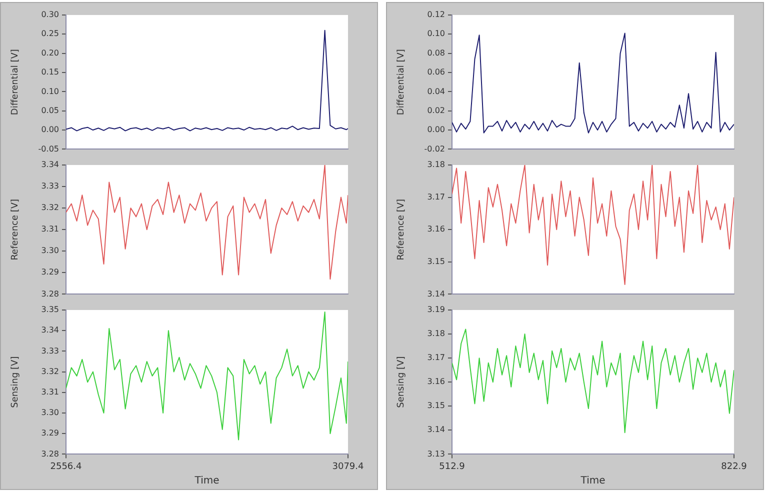 Image resolution: width=765 pixels, height=492 pixels. Describe the element at coordinates (434, 149) in the screenshot. I see `y-tick-label: -0.02` at that location.